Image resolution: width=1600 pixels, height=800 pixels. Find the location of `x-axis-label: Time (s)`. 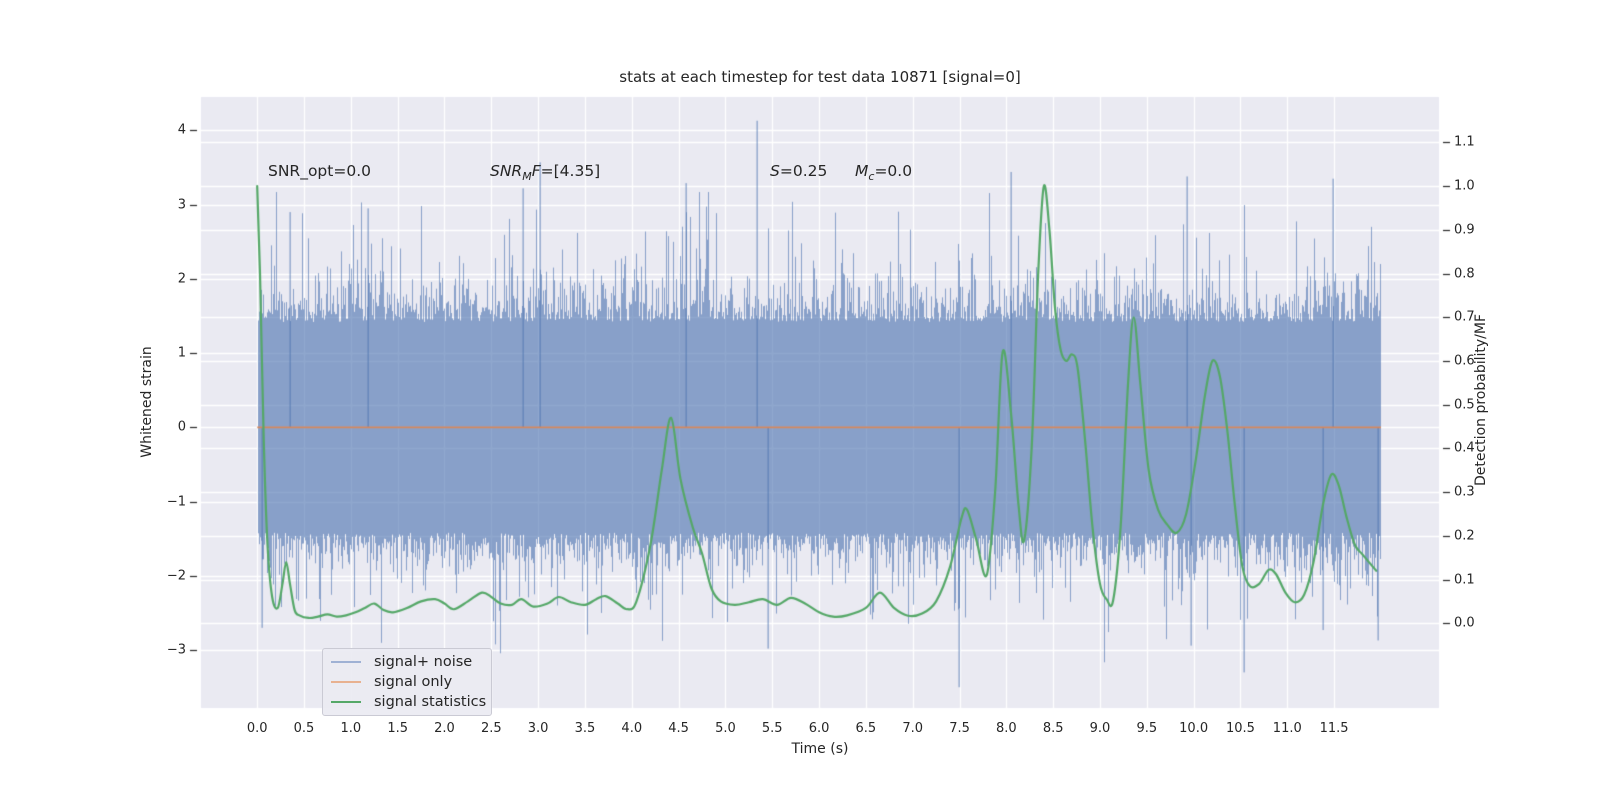

x-axis-label: Time (s) is located at coordinates (820, 749).